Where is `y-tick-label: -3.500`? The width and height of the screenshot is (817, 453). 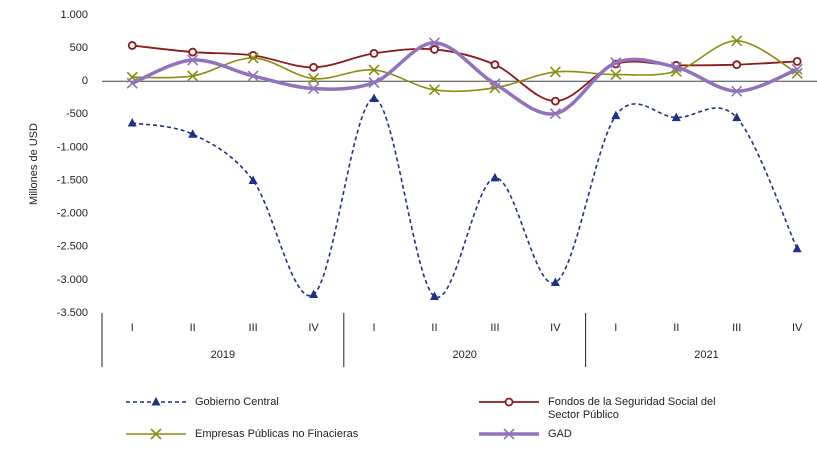
y-tick-label: -3.500 is located at coordinates (72, 313).